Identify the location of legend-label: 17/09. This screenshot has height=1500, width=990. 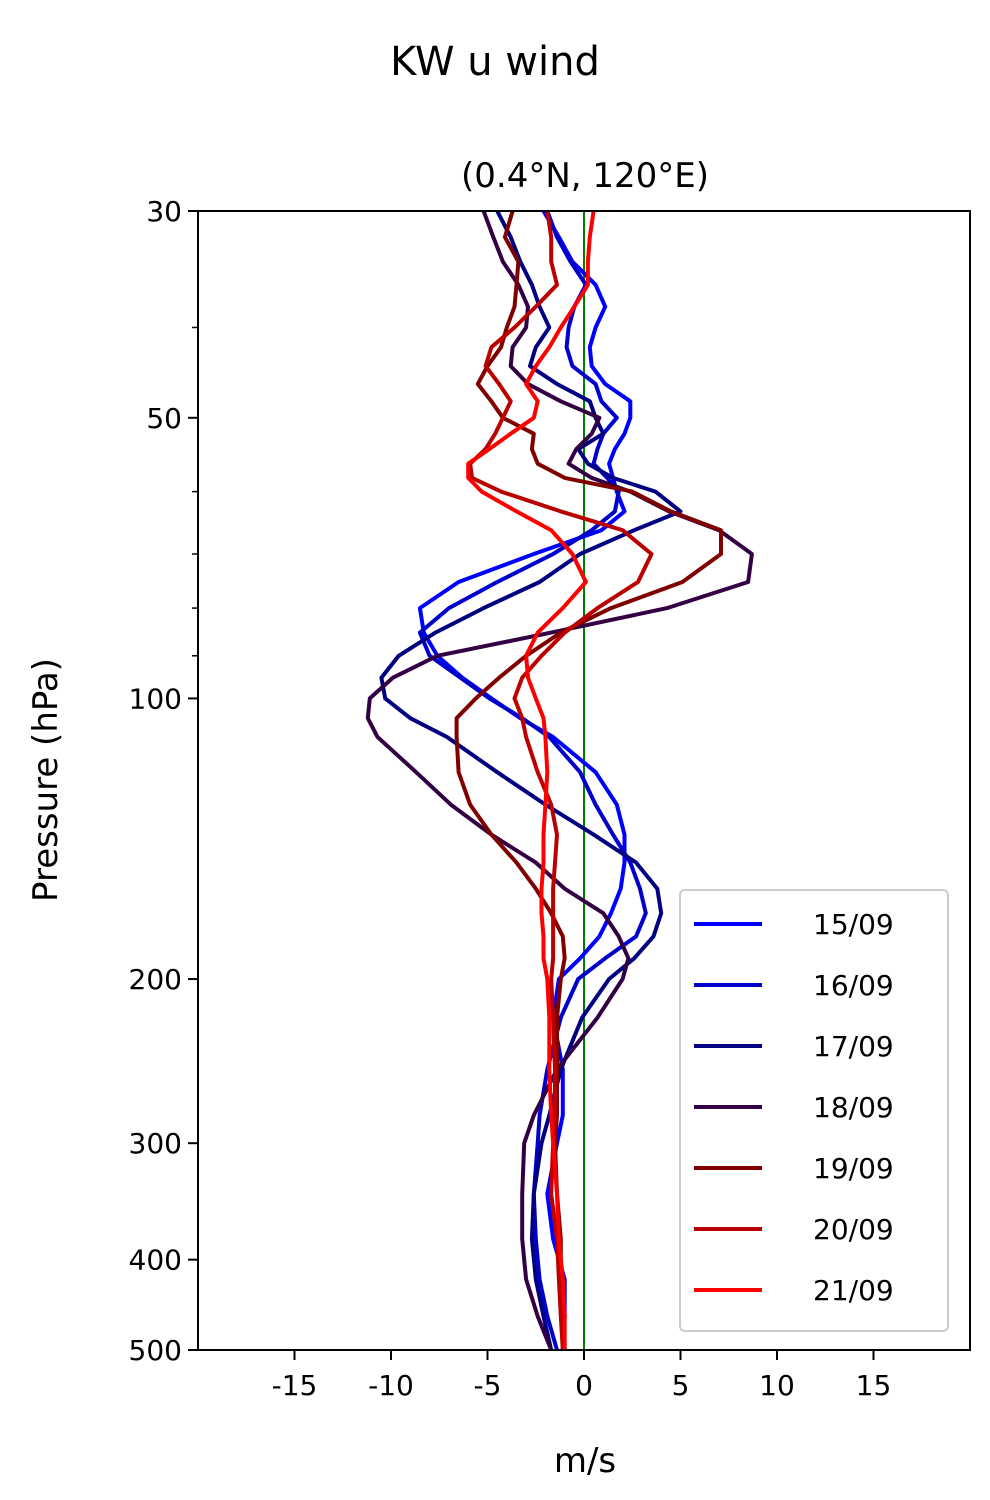
(853, 1046).